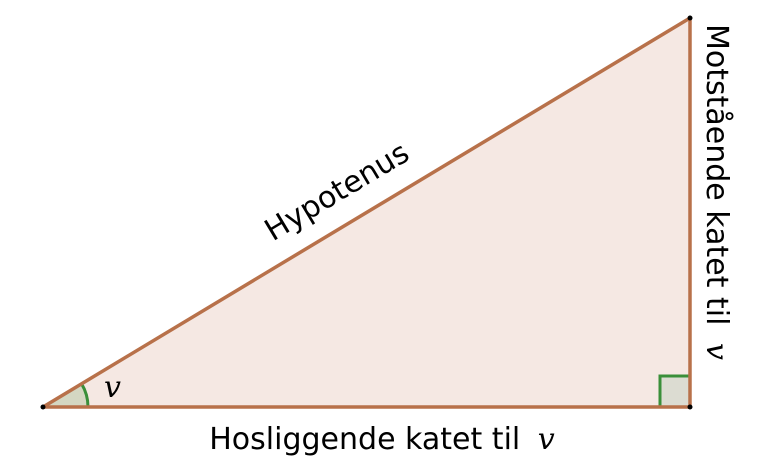 This screenshot has height=461, width=770. What do you see at coordinates (112, 387) in the screenshot?
I see `angle-label: v` at bounding box center [112, 387].